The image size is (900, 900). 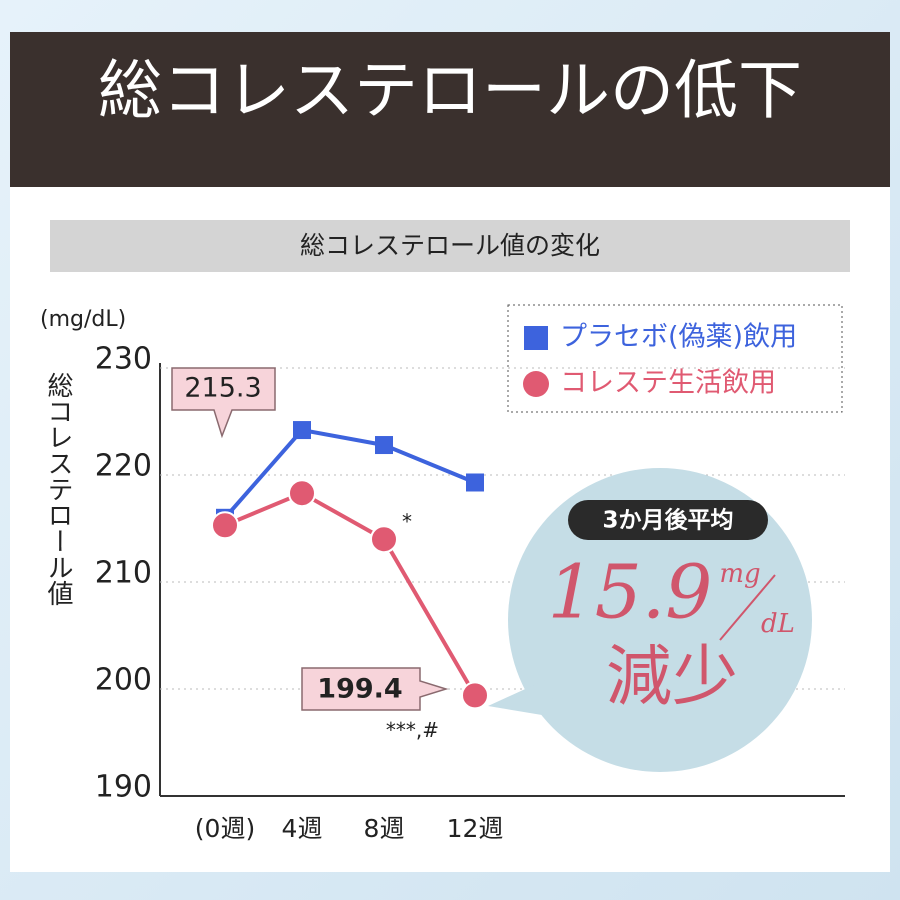 I want to click on legend-label: プラセボ(偽薬)飲用, so click(x=678, y=337).